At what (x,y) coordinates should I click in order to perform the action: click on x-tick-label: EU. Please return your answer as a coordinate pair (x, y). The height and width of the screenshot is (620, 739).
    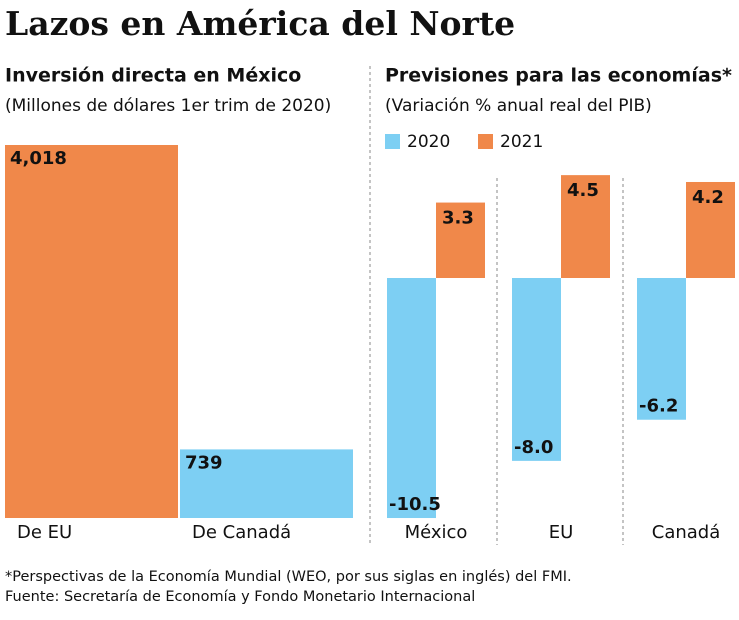
    Looking at the image, I should click on (561, 532).